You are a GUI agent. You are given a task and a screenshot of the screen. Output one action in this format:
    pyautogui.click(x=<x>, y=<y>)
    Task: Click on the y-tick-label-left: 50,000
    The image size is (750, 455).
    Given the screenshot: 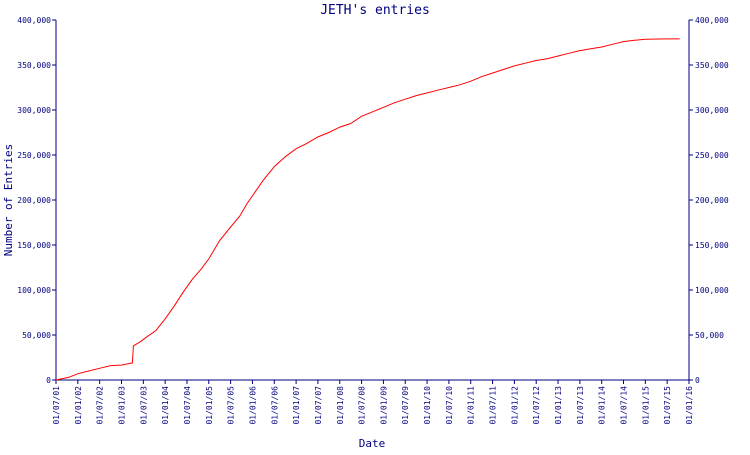 What is the action you would take?
    pyautogui.click(x=36, y=335)
    